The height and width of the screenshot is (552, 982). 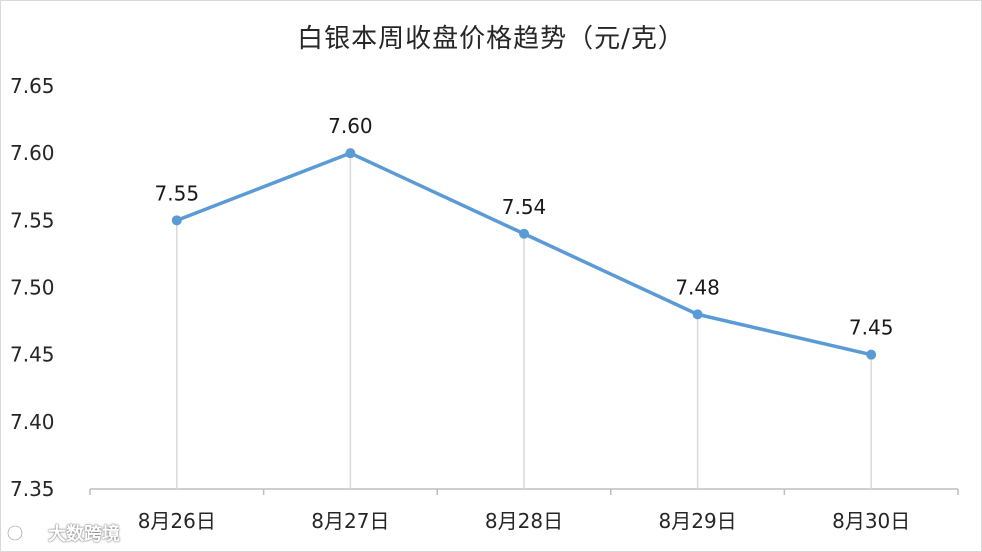 I want to click on y-tick-label: 7.45, so click(x=32, y=355).